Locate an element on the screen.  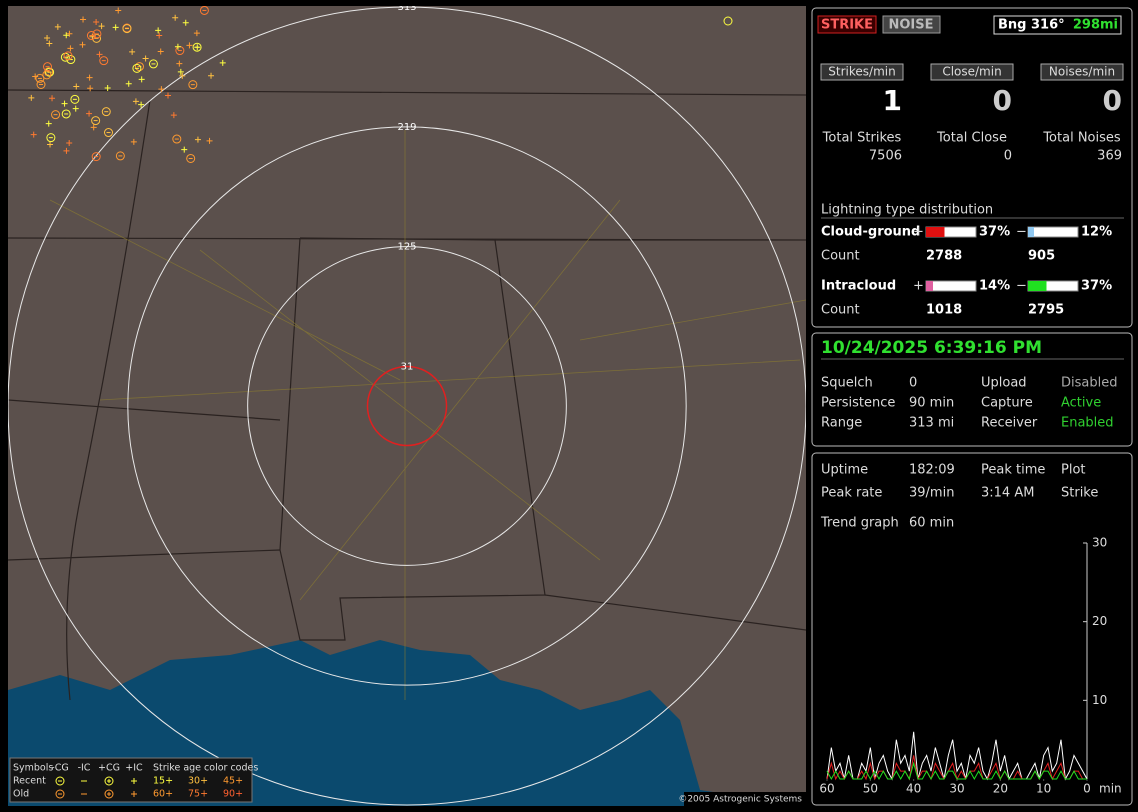
total-value: 7506 is located at coordinates (885, 156).